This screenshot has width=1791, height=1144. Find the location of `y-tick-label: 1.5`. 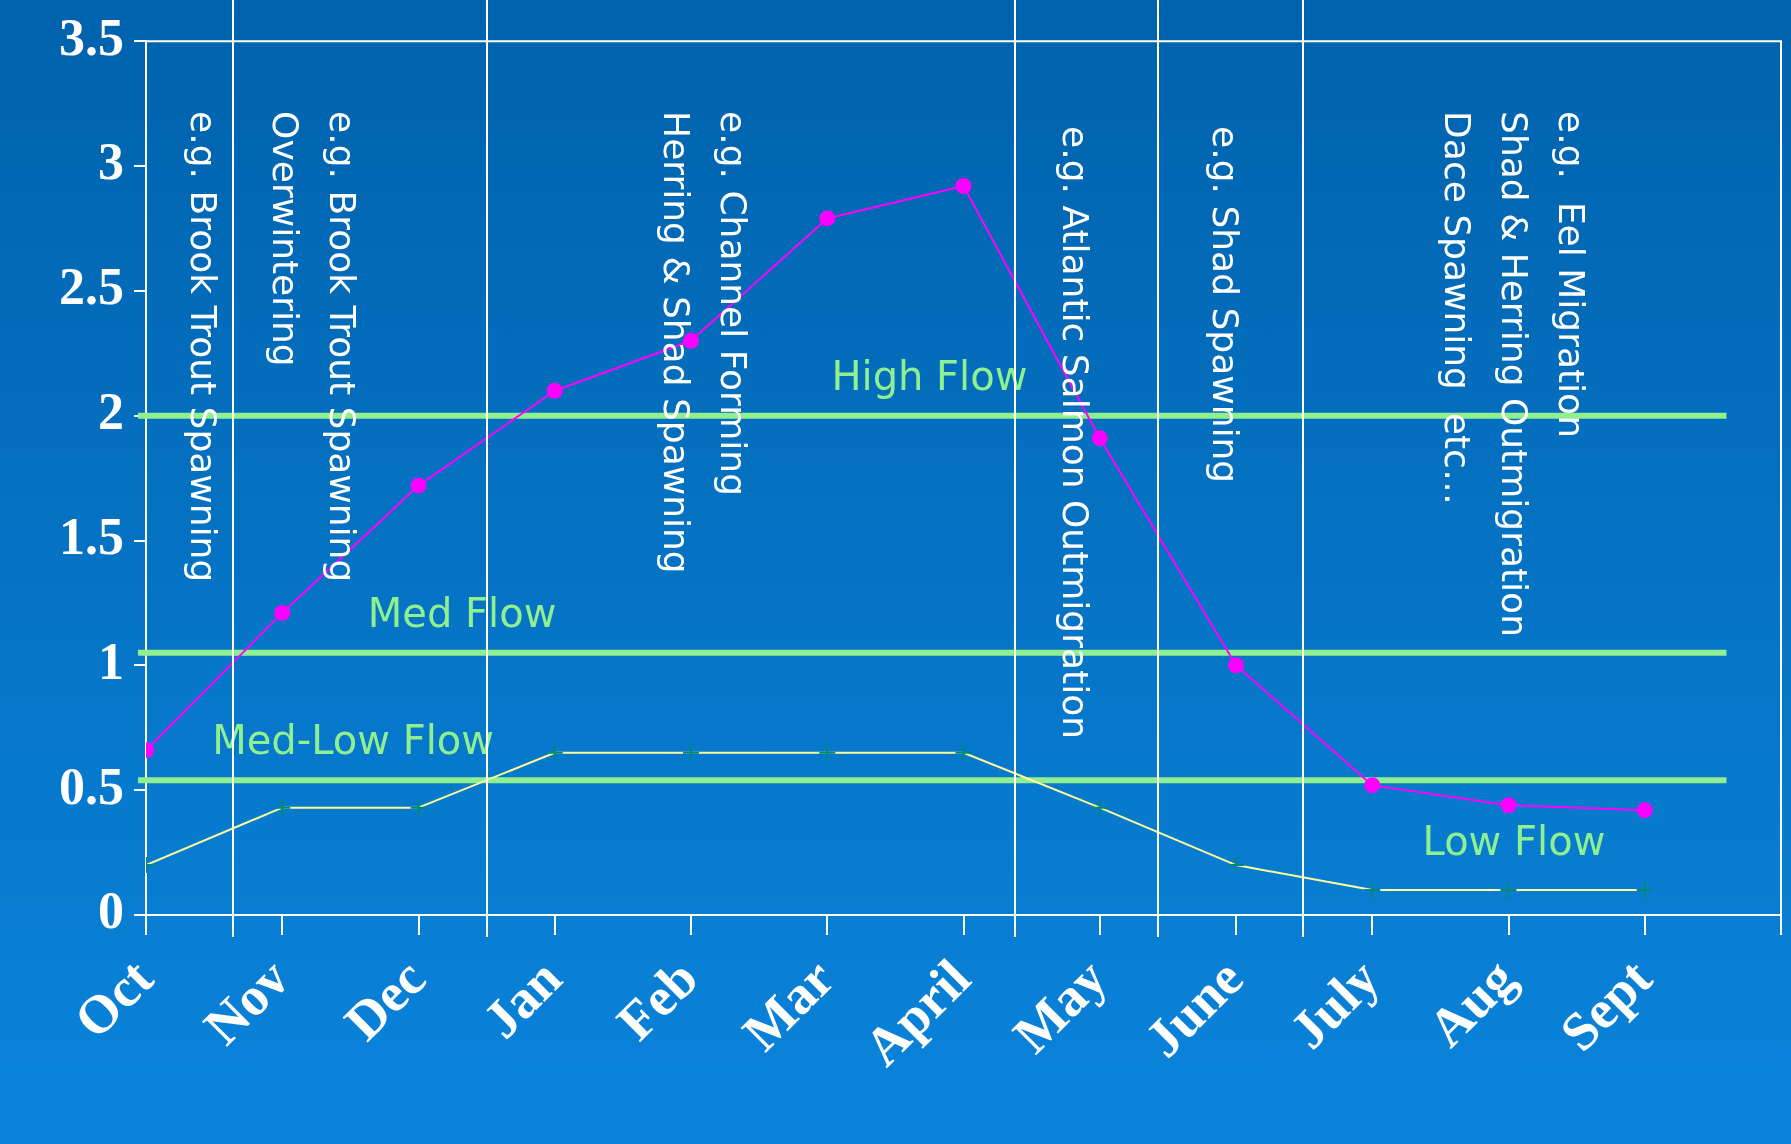

y-tick-label: 1.5 is located at coordinates (91, 536).